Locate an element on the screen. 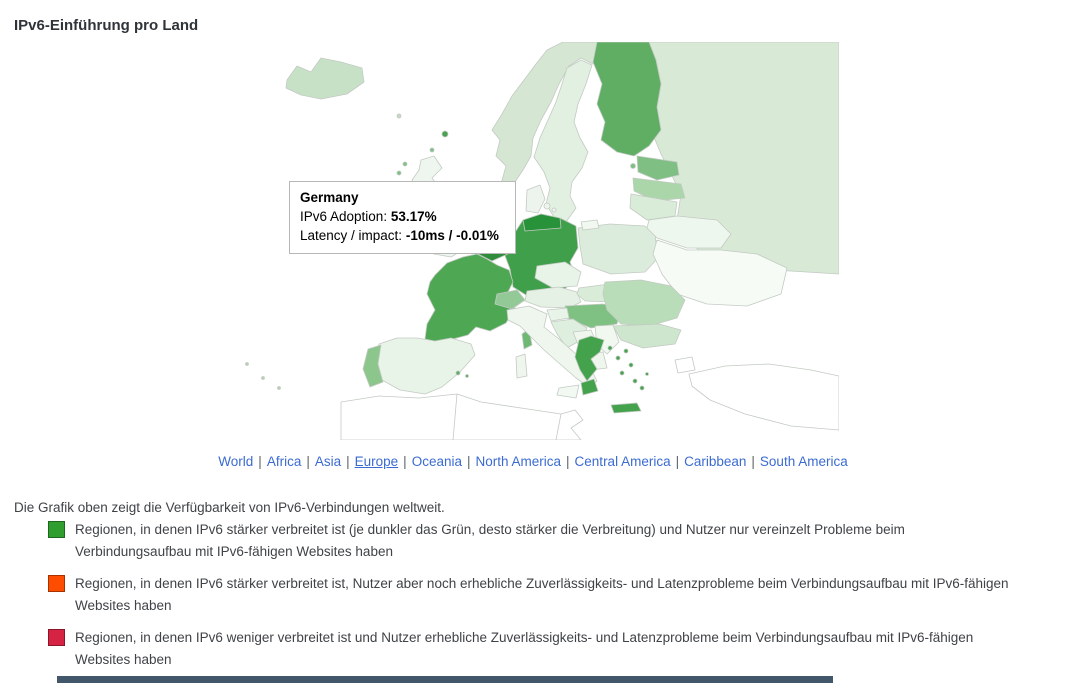 The image size is (1066, 683). region-link-world: World is located at coordinates (236, 461).